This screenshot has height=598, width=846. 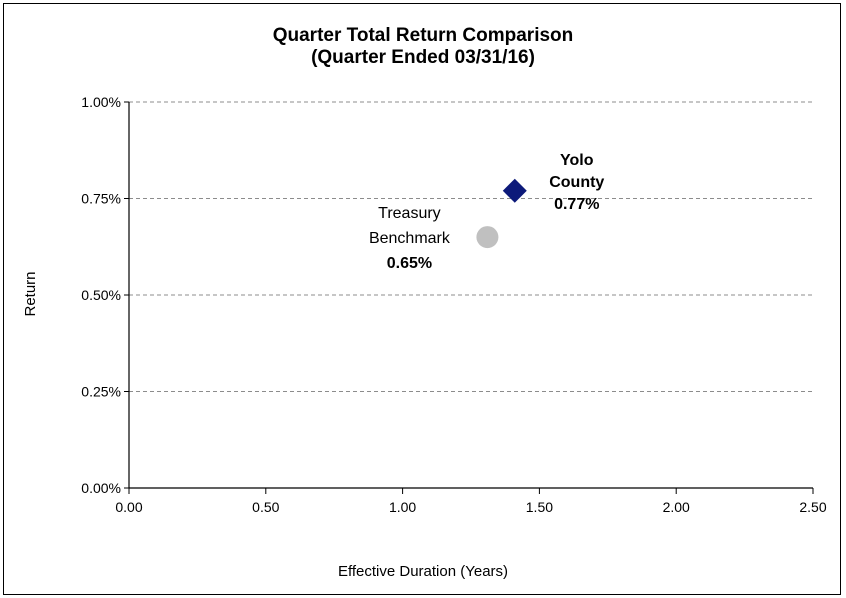 What do you see at coordinates (101, 392) in the screenshot?
I see `y-tick-label: 0.25%` at bounding box center [101, 392].